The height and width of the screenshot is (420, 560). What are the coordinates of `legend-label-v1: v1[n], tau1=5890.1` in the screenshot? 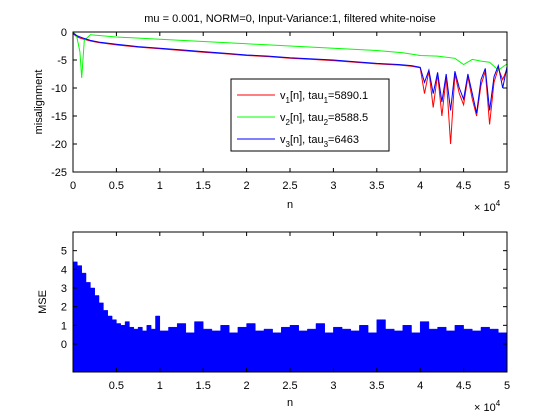 It's located at (324, 97).